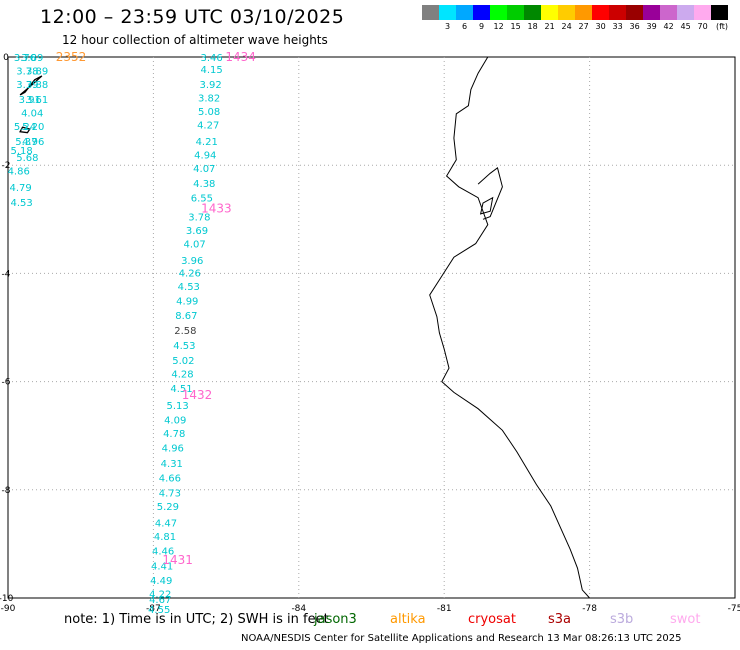  What do you see at coordinates (240, 57) in the screenshot?
I see `pass-number: 1434` at bounding box center [240, 57].